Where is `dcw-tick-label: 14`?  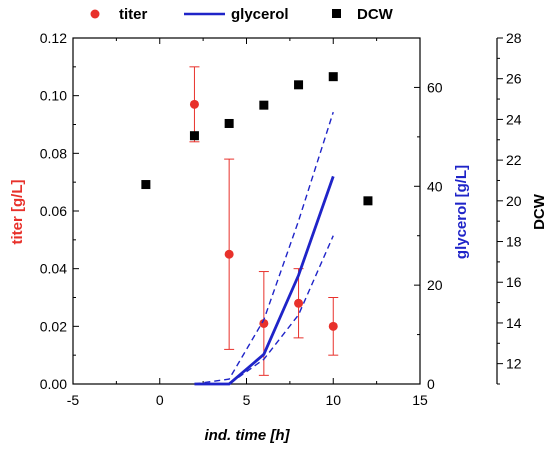 dcw-tick-label: 14 is located at coordinates (514, 323).